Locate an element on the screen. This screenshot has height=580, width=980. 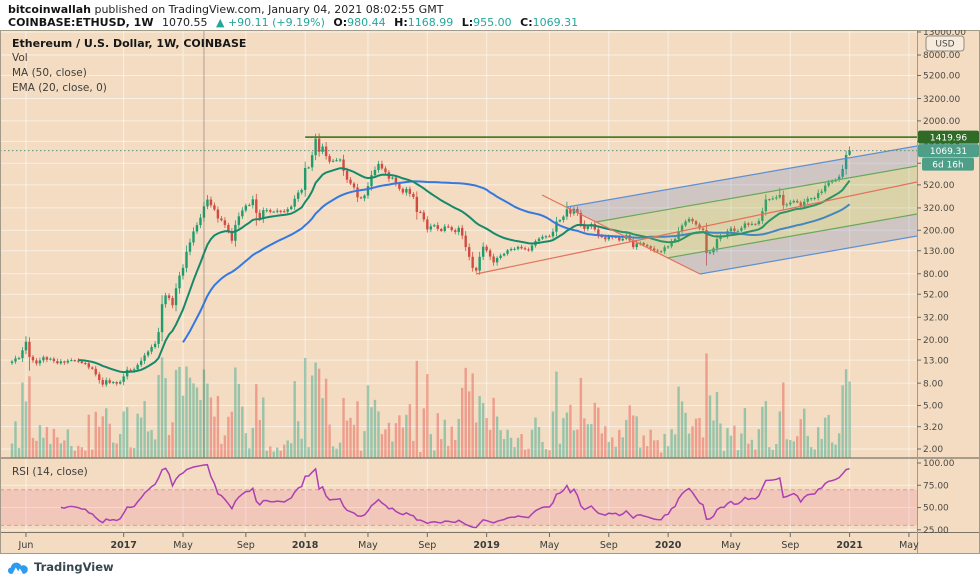
svg-text: 2018 is located at coordinates (305, 545).